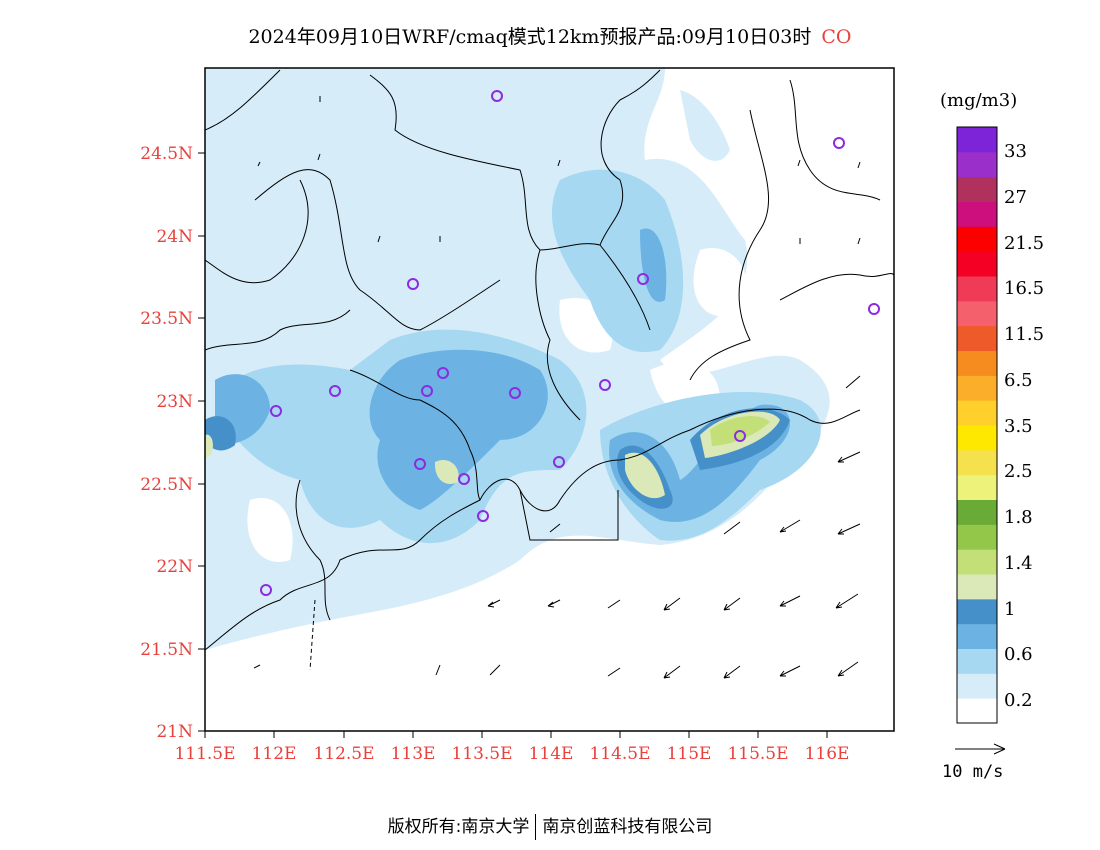  What do you see at coordinates (1018, 655) in the screenshot?
I see `colorbar-label: 0.6` at bounding box center [1018, 655].